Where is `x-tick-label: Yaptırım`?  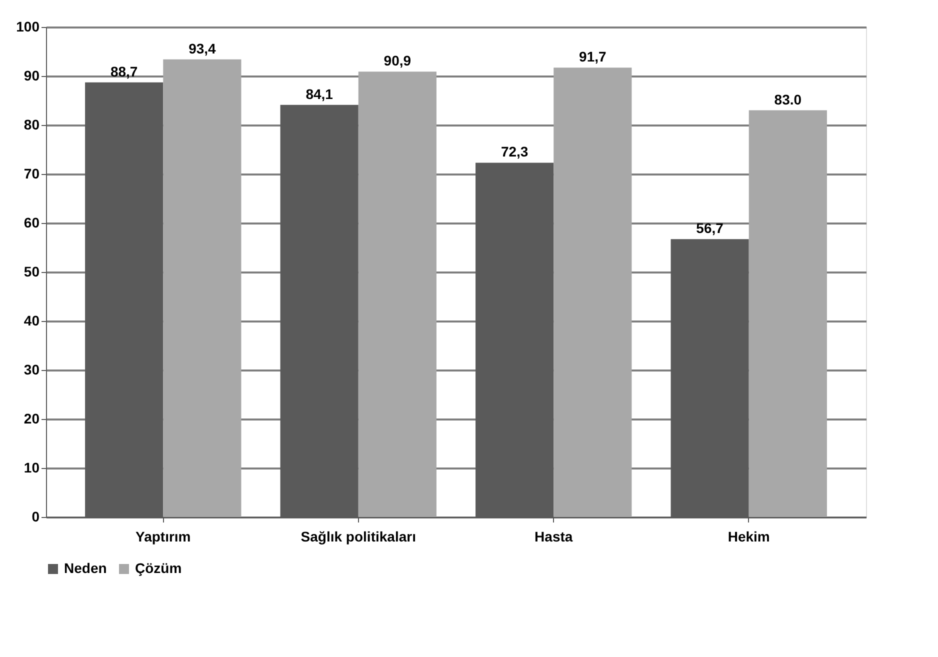
x-tick-label: Yaptırım is located at coordinates (163, 536).